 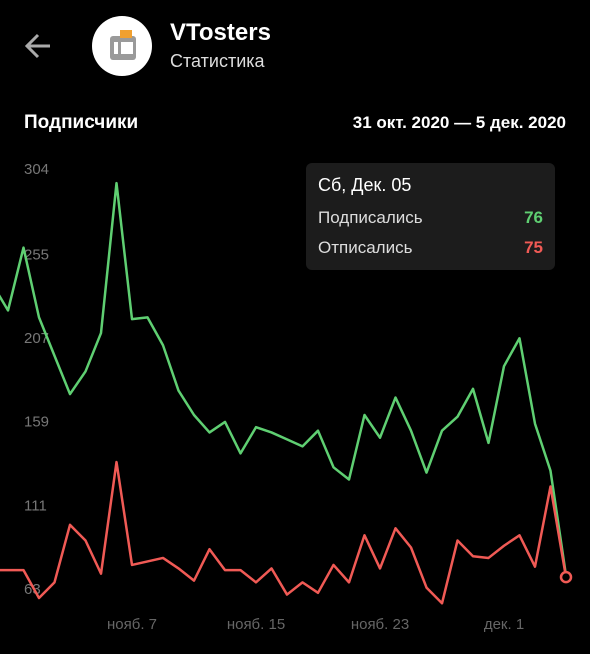 What do you see at coordinates (533, 247) in the screenshot?
I see `tooltip-value: 75` at bounding box center [533, 247].